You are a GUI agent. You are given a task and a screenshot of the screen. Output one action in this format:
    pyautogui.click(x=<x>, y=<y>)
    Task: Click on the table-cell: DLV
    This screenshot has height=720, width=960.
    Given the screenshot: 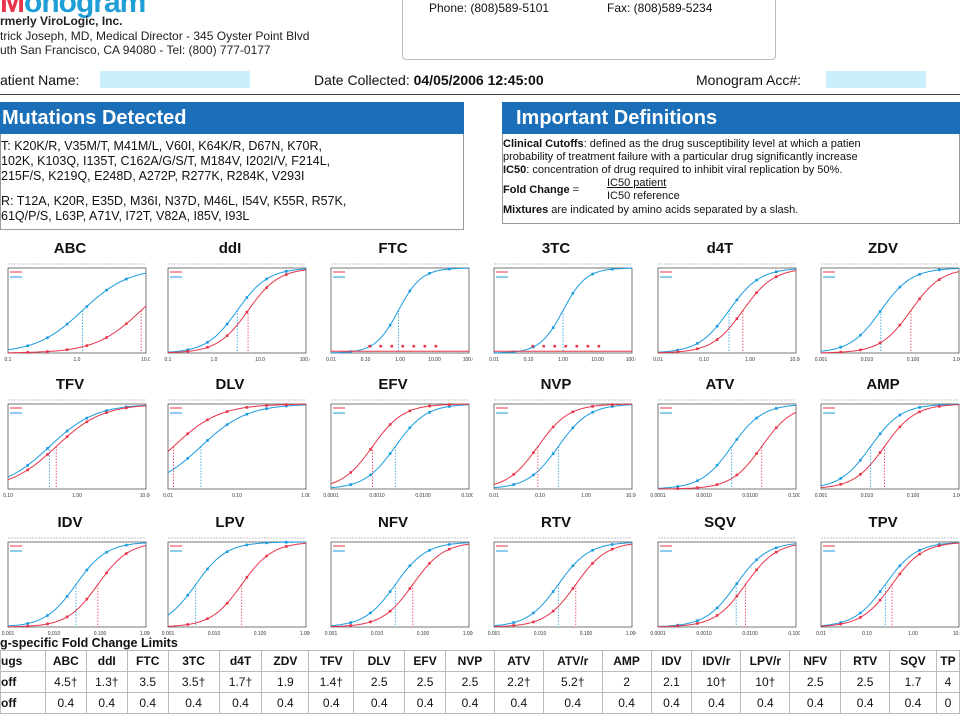 What is the action you would take?
    pyautogui.click(x=379, y=661)
    